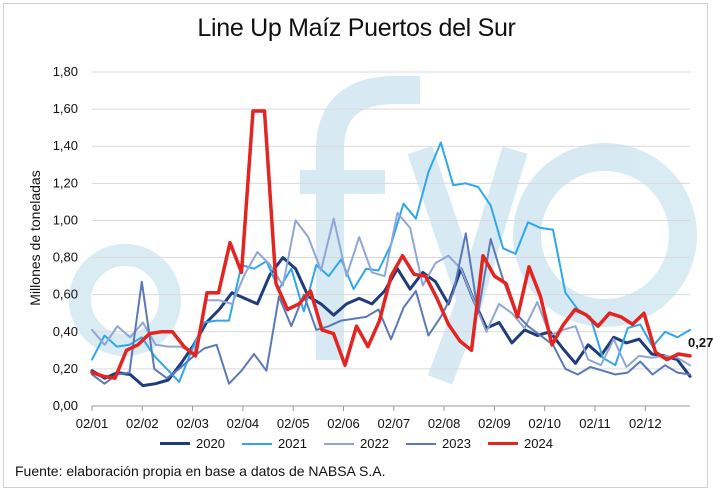  I want to click on chart-title: Line Up Maíz Puertos del Sur, so click(356, 28).